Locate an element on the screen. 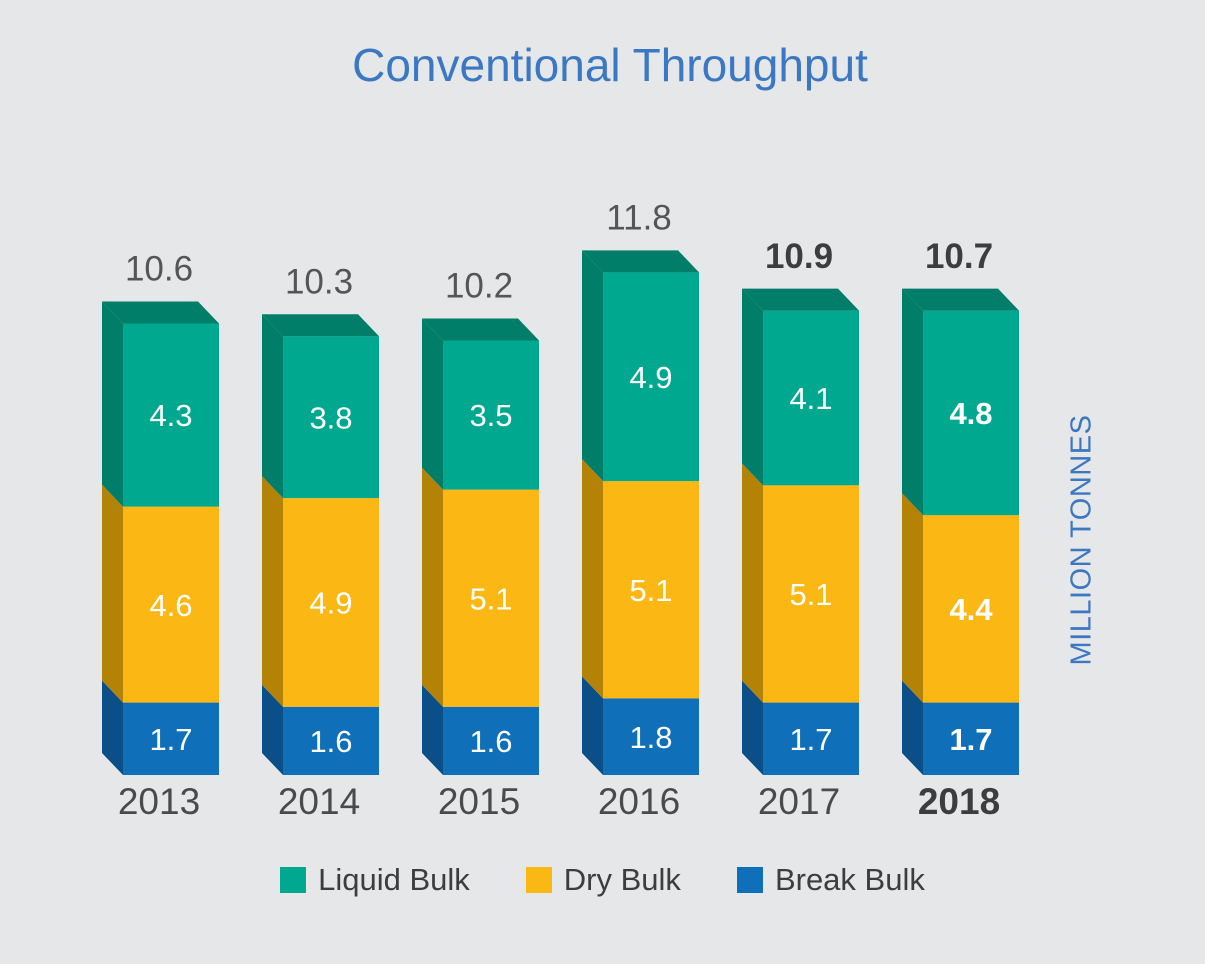 Image resolution: width=1205 pixels, height=964 pixels. bar-side-break-bulk-2017 is located at coordinates (752, 727).